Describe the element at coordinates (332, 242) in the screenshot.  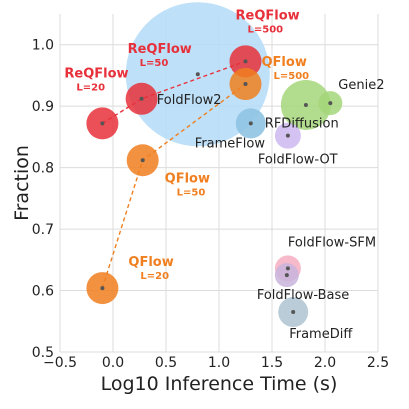
I see `point-label-6: FoldFlow-SFM` at that location.